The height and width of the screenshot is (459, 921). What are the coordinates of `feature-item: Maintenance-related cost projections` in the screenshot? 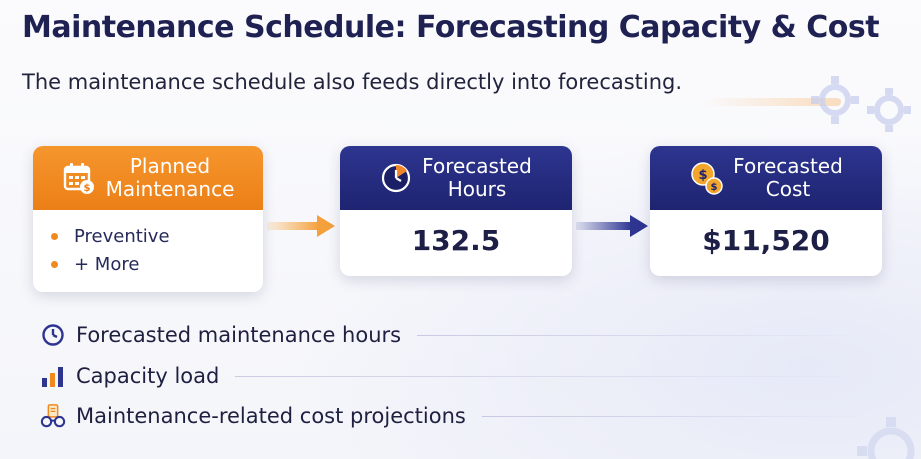 It's located at (455, 416).